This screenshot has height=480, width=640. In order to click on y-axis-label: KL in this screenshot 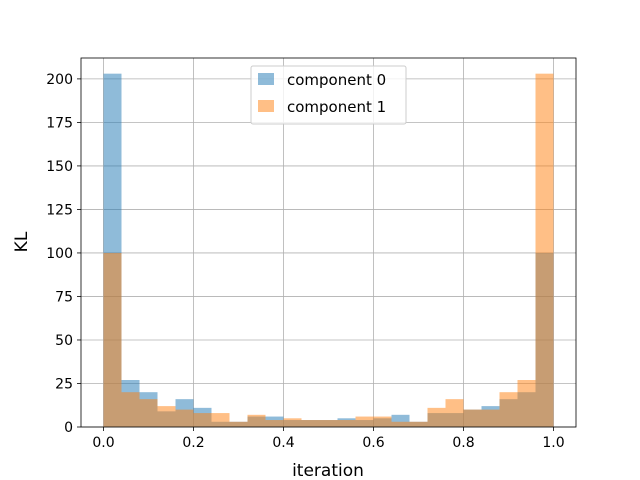, I will do `click(22, 241)`.